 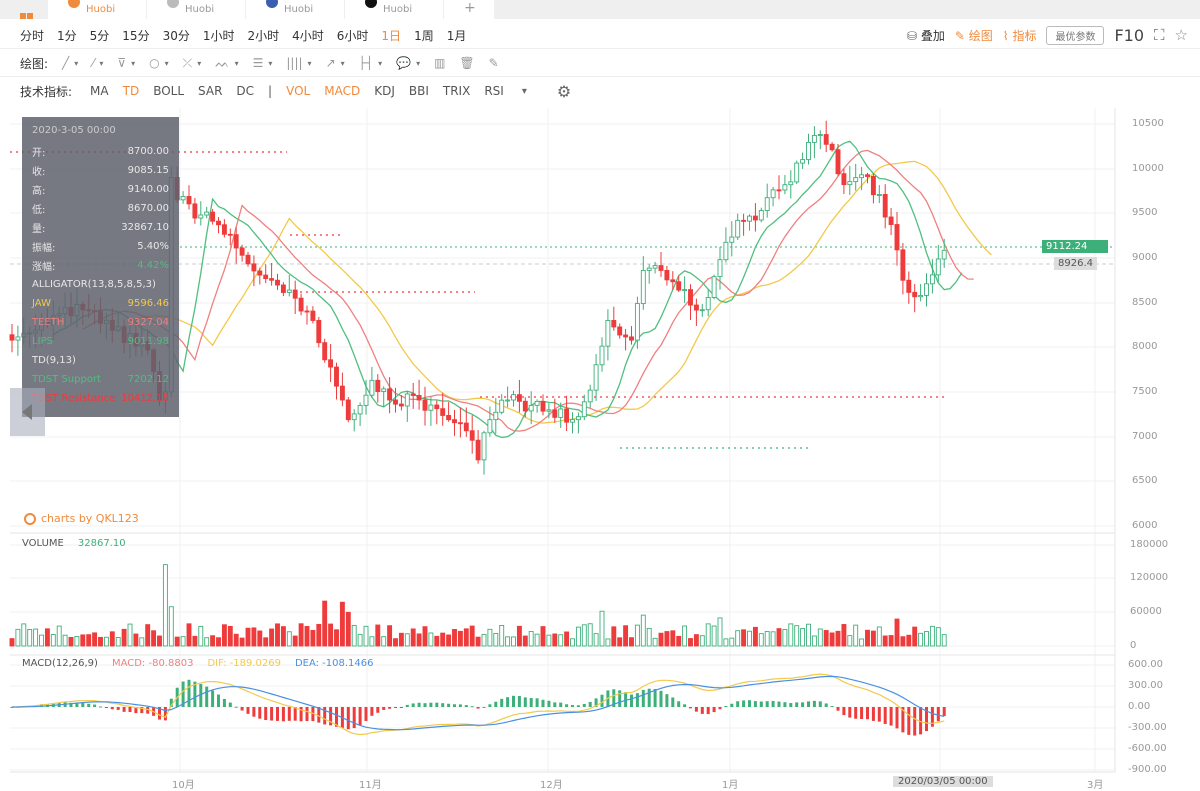 What do you see at coordinates (126, 63) in the screenshot?
I see `draw-tool-fan: ⊽ ▾` at bounding box center [126, 63].